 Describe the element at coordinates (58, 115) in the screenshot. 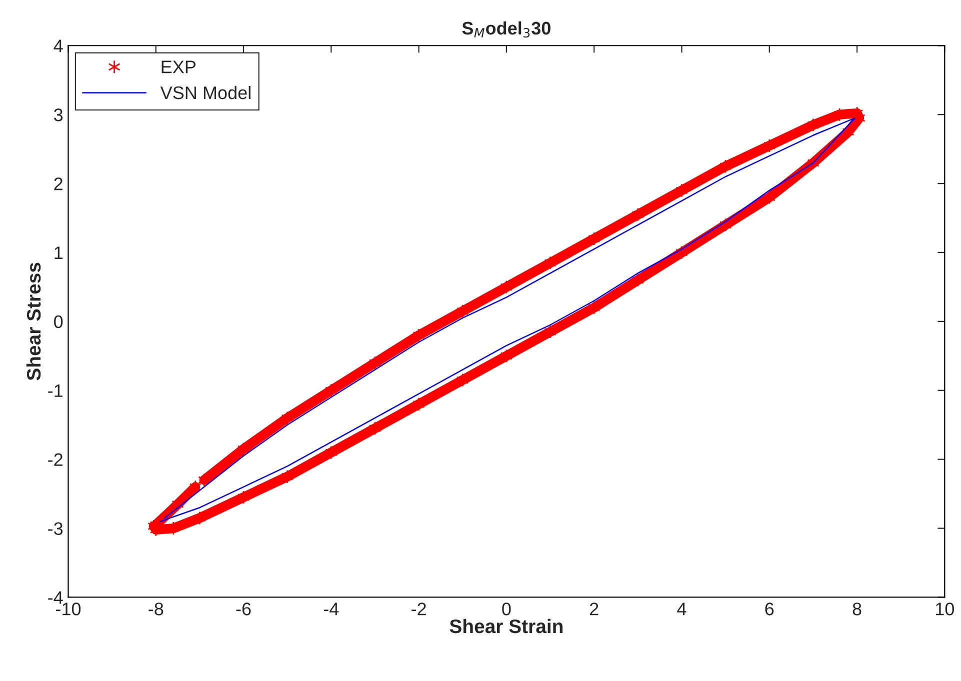

I see `y-tick-label: 3` at that location.